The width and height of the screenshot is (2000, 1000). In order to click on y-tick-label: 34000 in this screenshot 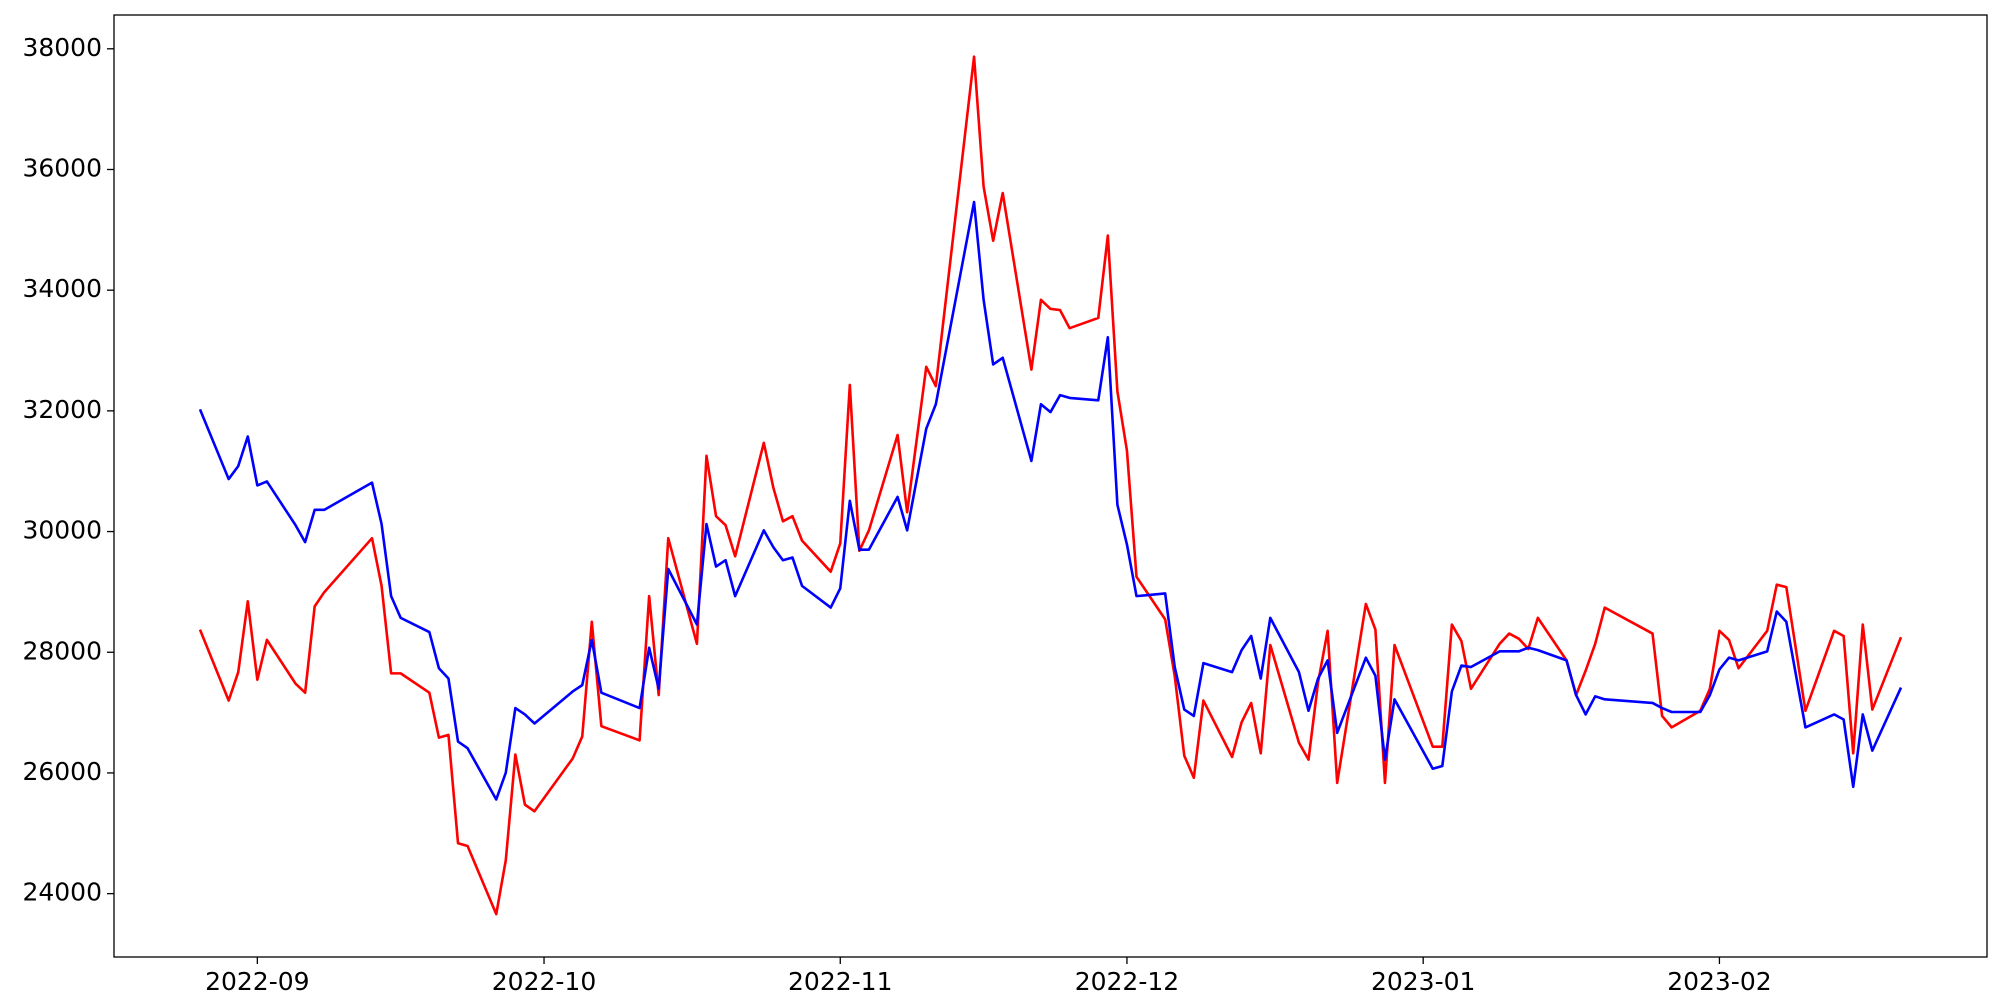, I will do `click(62, 288)`.